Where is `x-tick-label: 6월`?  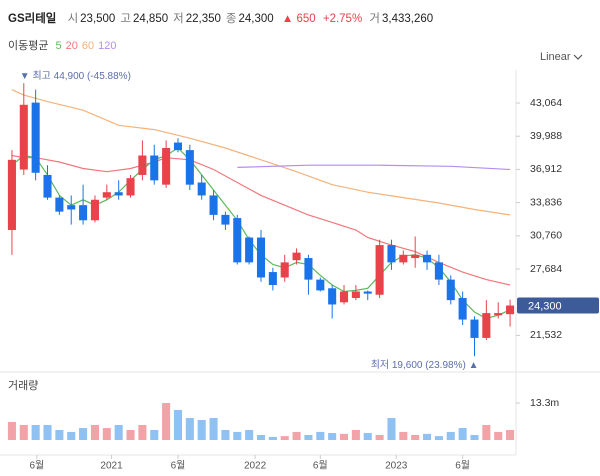 x-tick-label: 6월 is located at coordinates (178, 466).